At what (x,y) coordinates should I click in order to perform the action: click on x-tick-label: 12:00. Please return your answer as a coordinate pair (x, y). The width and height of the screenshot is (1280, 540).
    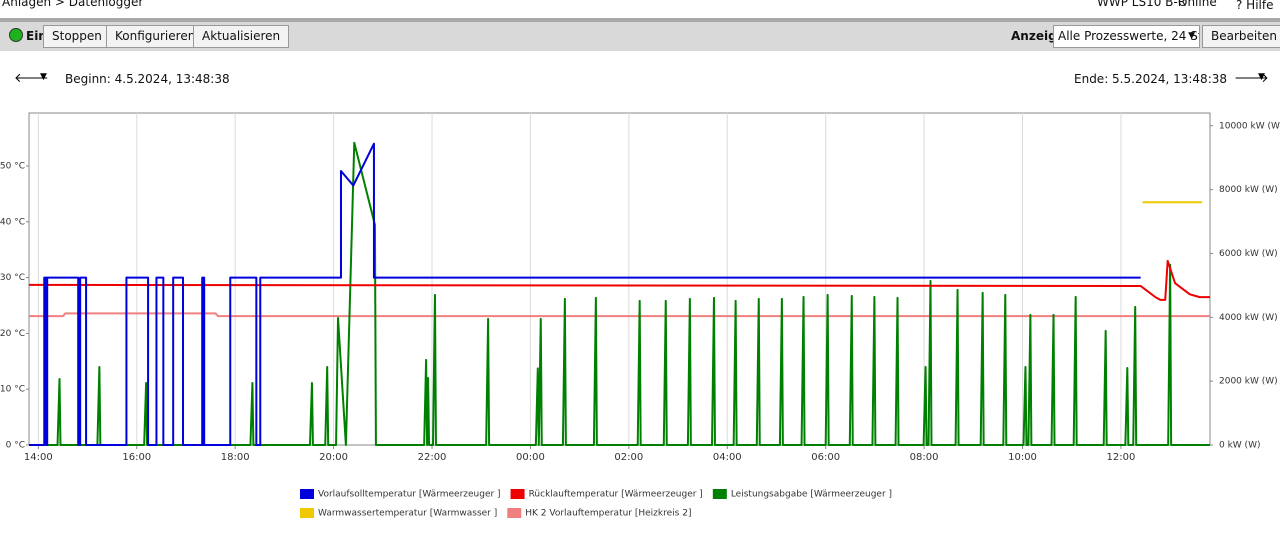
    Looking at the image, I should click on (1121, 457).